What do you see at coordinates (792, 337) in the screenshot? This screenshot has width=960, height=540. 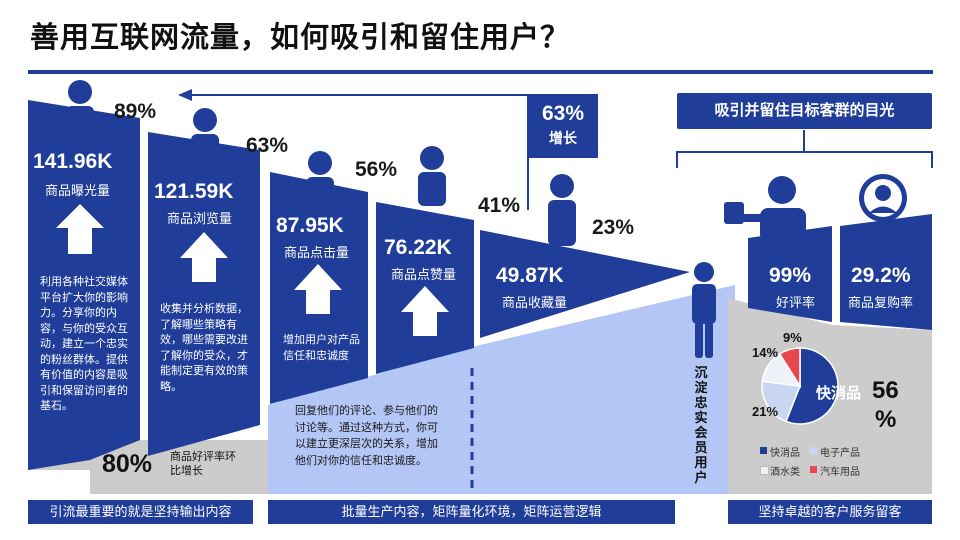 I see `pie-label-auto: 9%` at bounding box center [792, 337].